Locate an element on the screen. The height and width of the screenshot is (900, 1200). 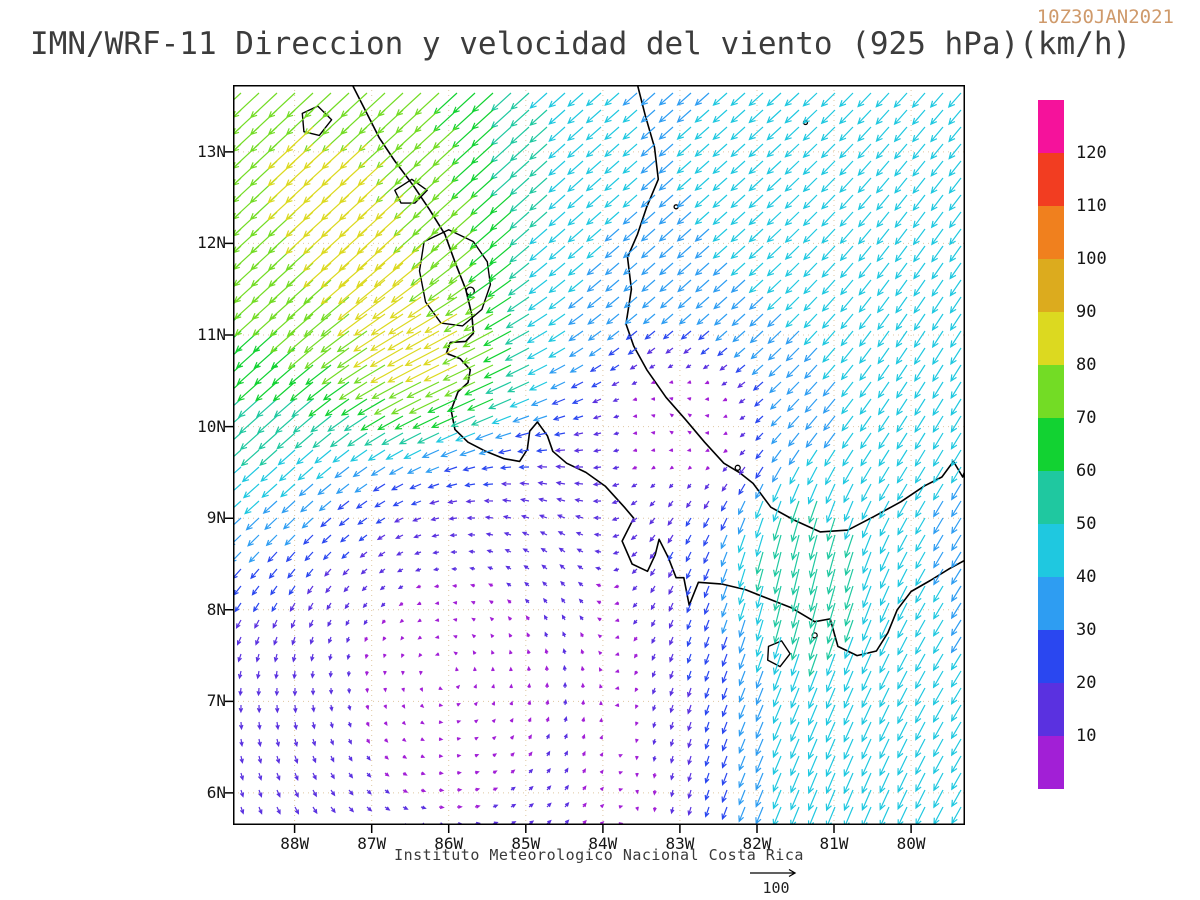
longitude-tick-label: 82W is located at coordinates (757, 843).